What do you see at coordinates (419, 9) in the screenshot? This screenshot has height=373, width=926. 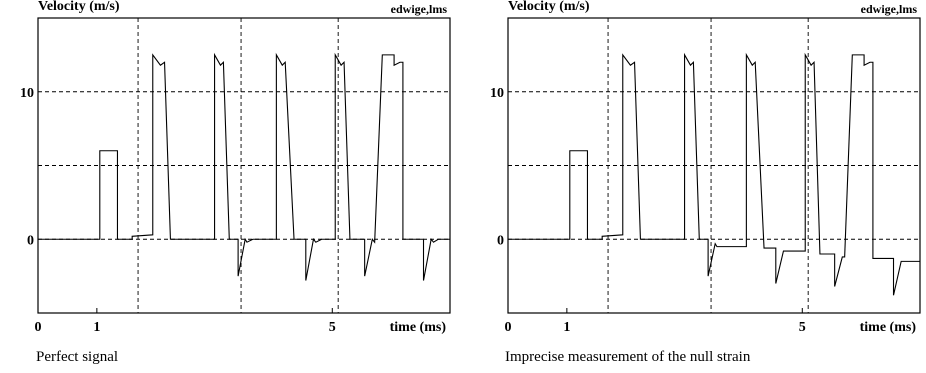 I see `chart-tag-left: edwige,lms` at bounding box center [419, 9].